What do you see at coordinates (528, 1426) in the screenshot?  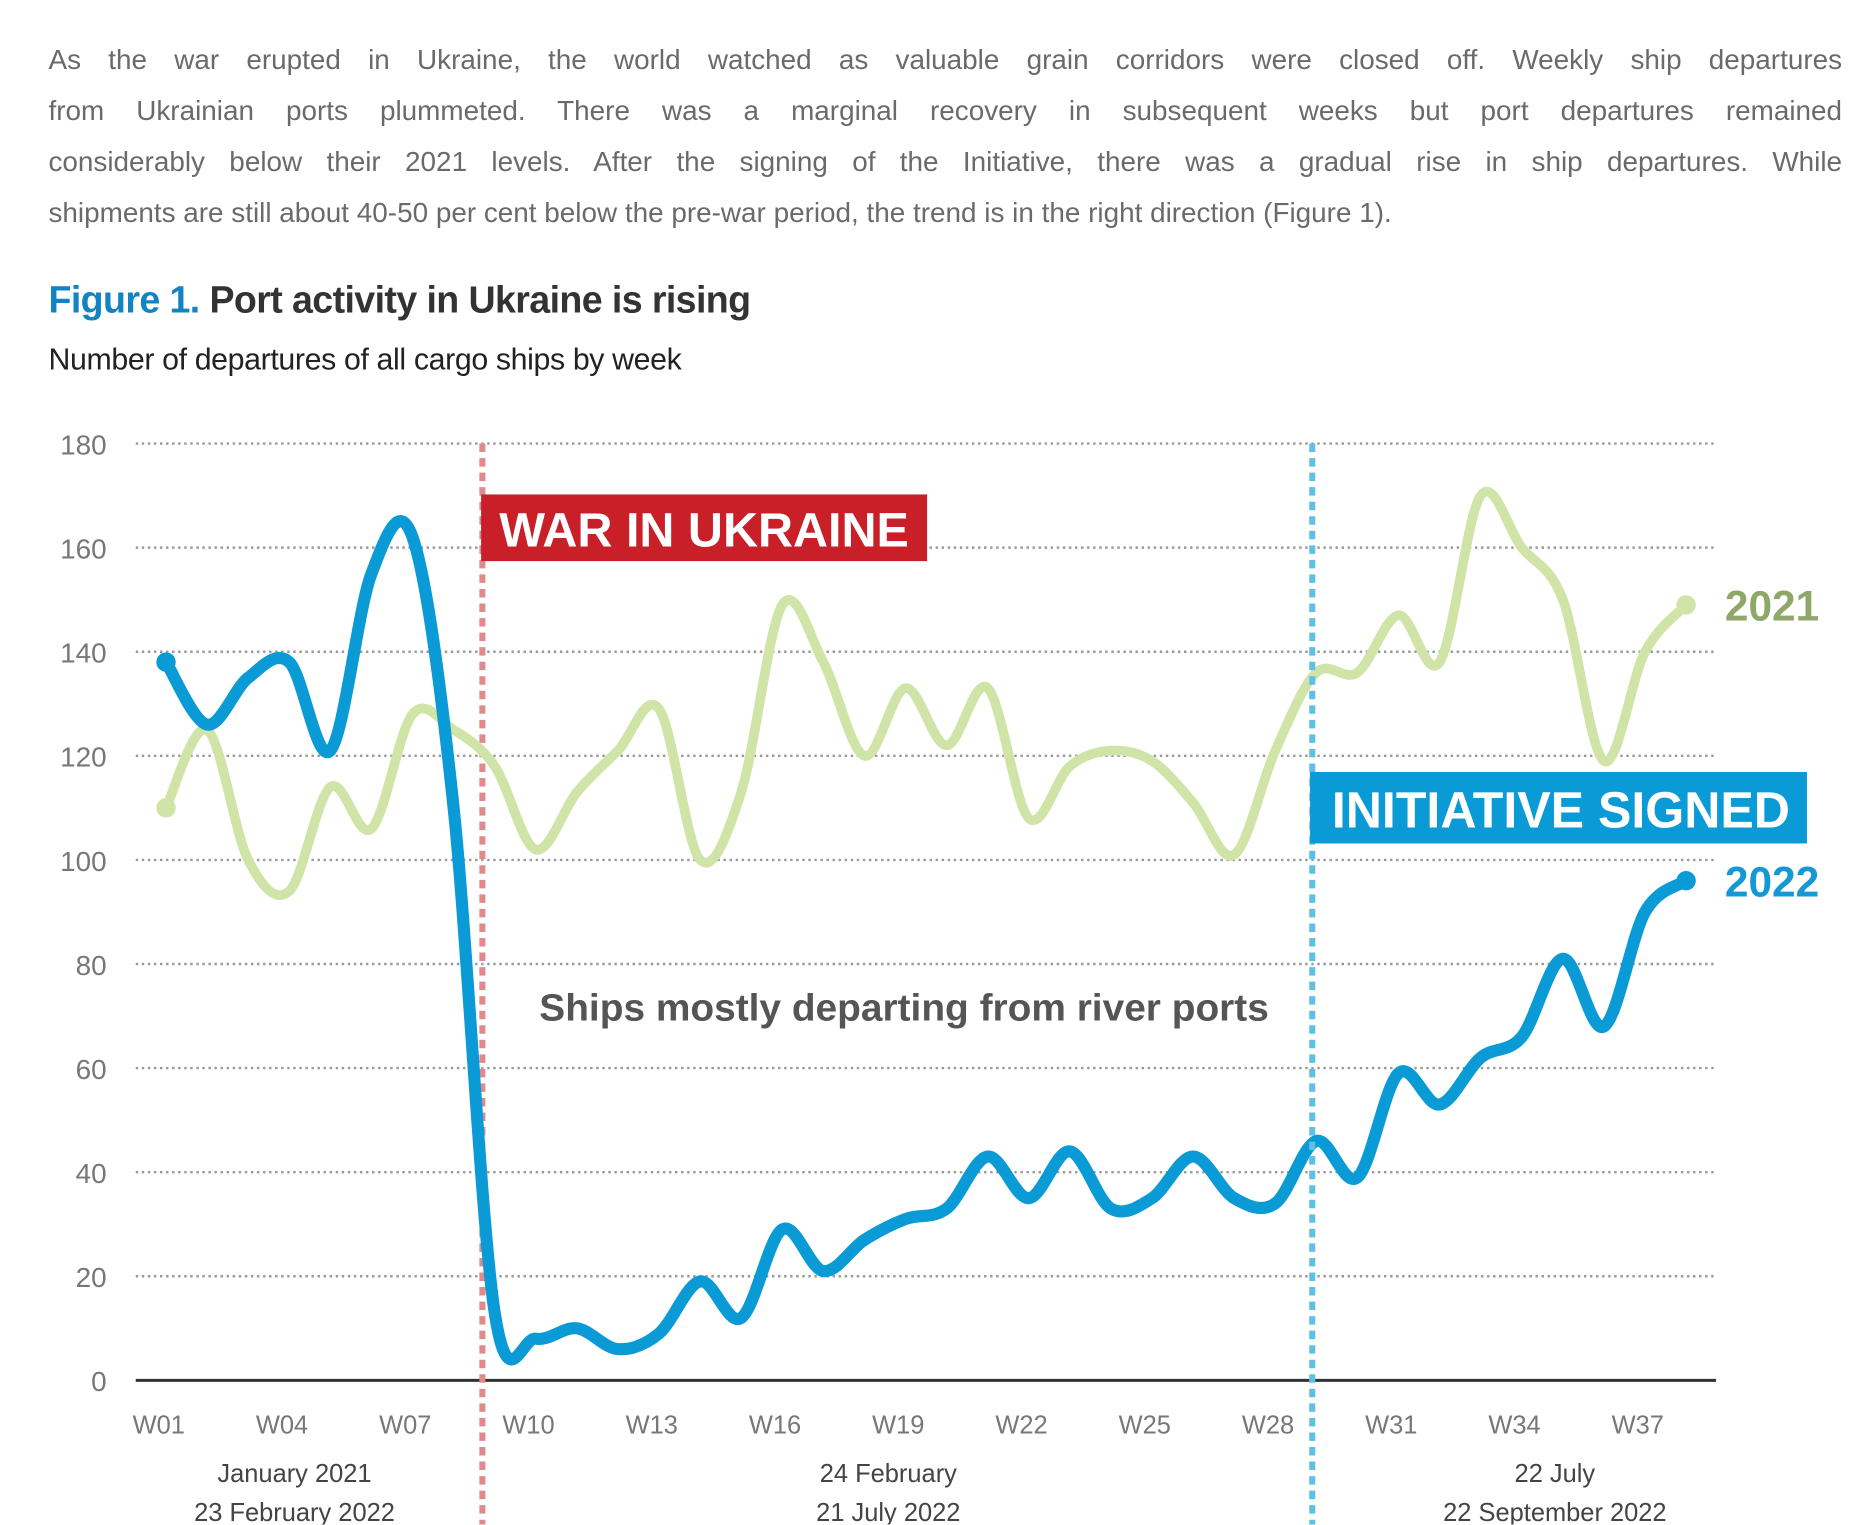 I see `x-tick-label: W10` at bounding box center [528, 1426].